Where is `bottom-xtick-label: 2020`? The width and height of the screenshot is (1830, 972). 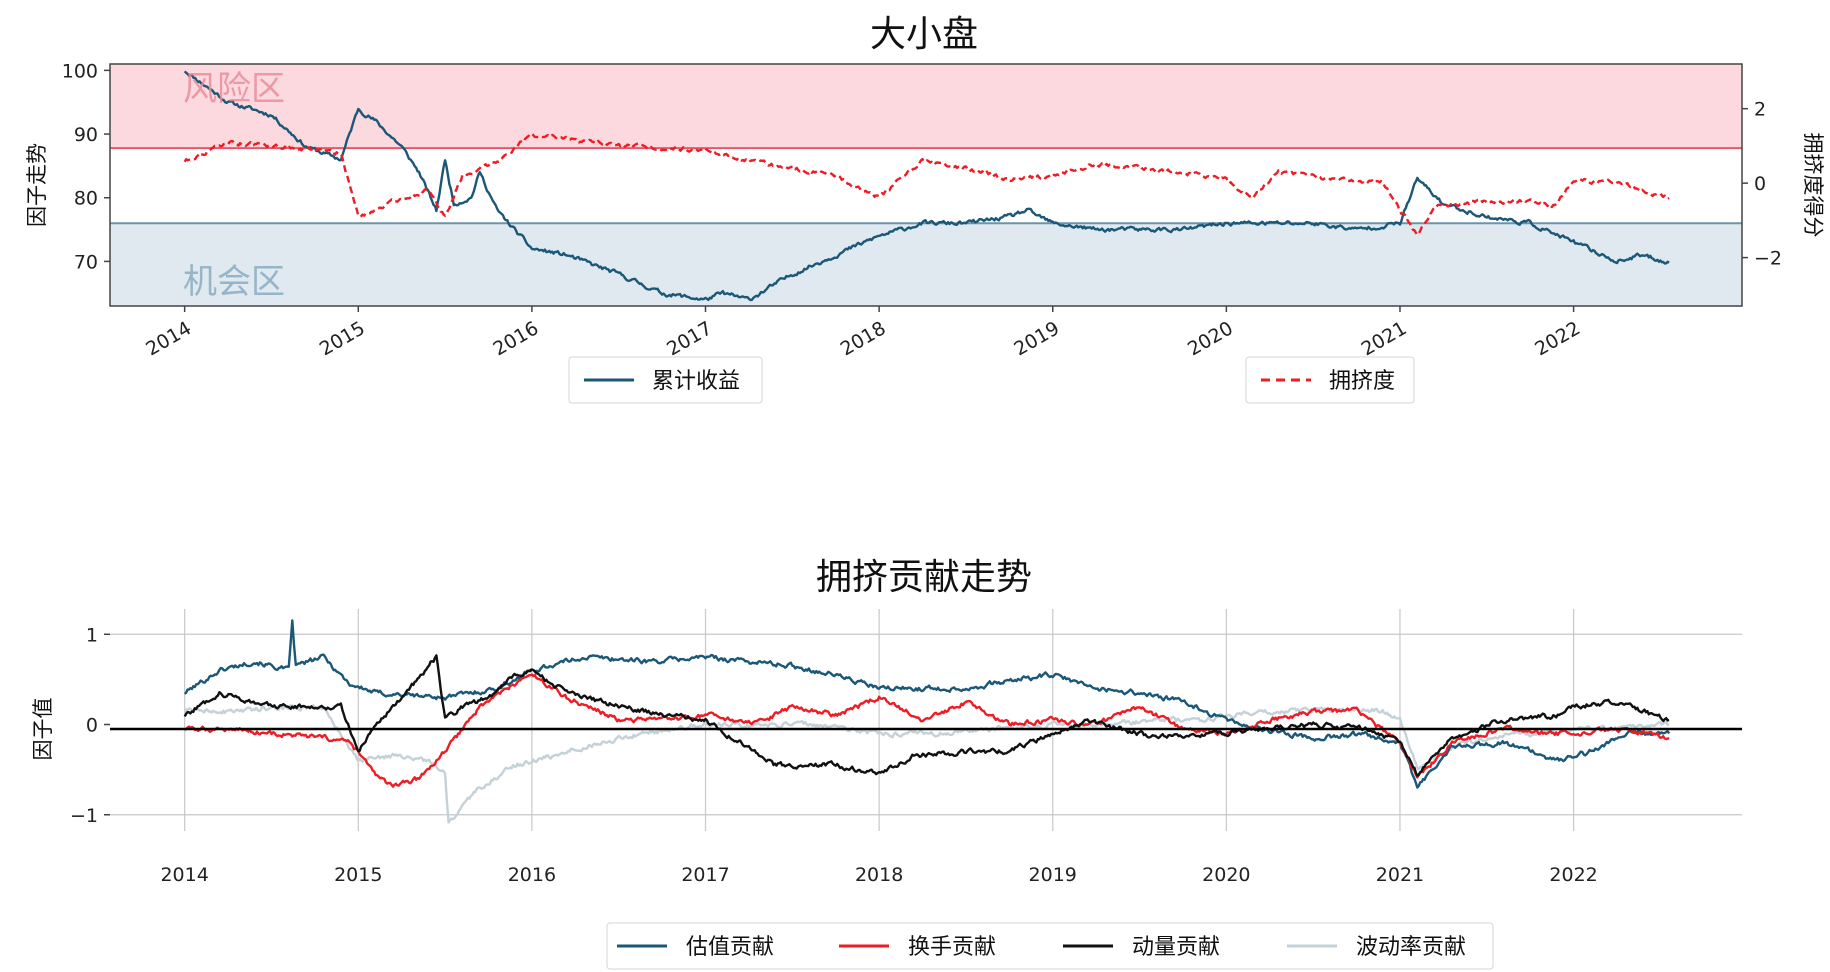
bottom-xtick-label: 2020 is located at coordinates (1226, 875).